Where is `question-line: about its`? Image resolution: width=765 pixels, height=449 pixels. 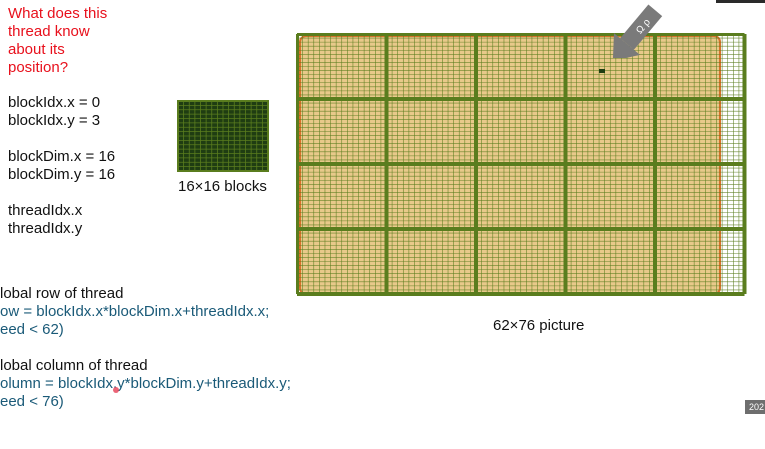
question-line: about its is located at coordinates (36, 49).